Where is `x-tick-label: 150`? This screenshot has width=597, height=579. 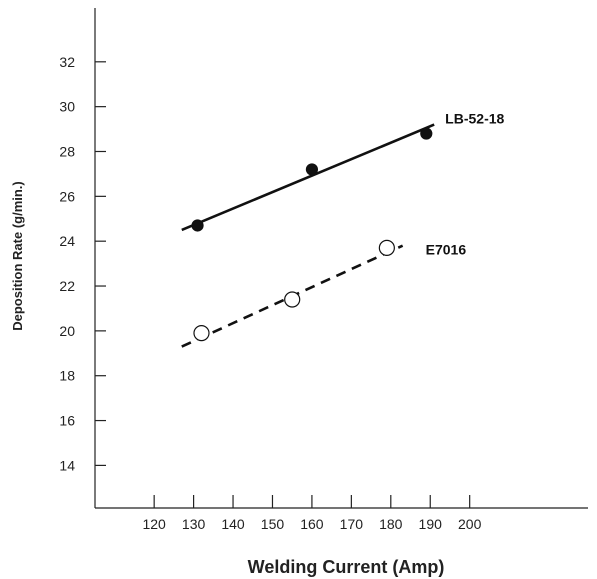
x-tick-label: 150 is located at coordinates (273, 524).